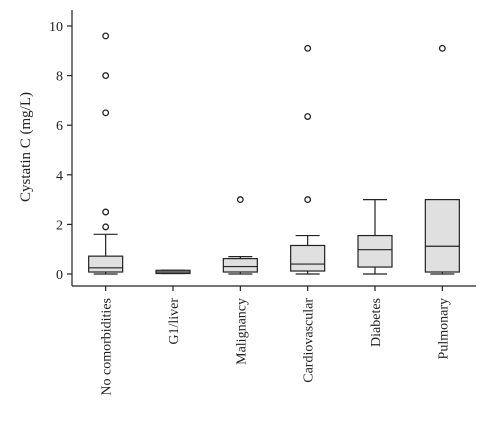  Describe the element at coordinates (59, 275) in the screenshot. I see `y-tick-label: 0` at that location.